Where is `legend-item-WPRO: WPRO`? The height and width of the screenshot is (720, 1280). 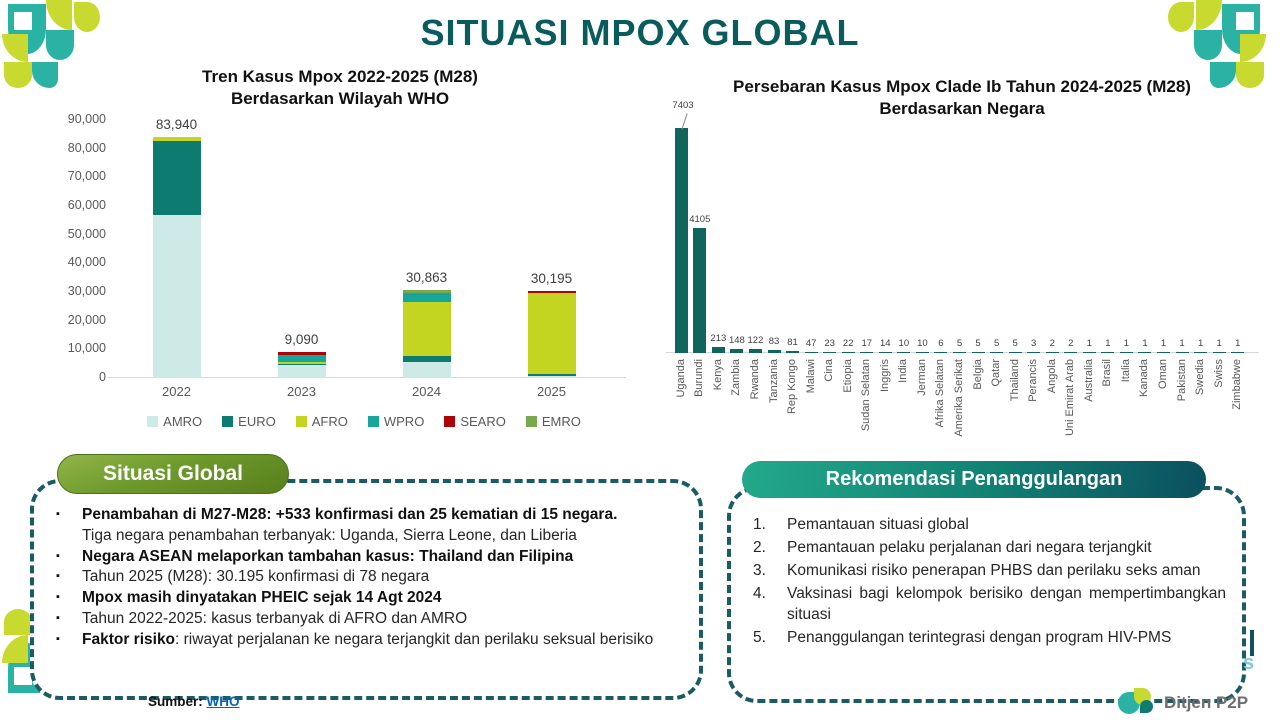 legend-item-WPRO: WPRO is located at coordinates (395, 421).